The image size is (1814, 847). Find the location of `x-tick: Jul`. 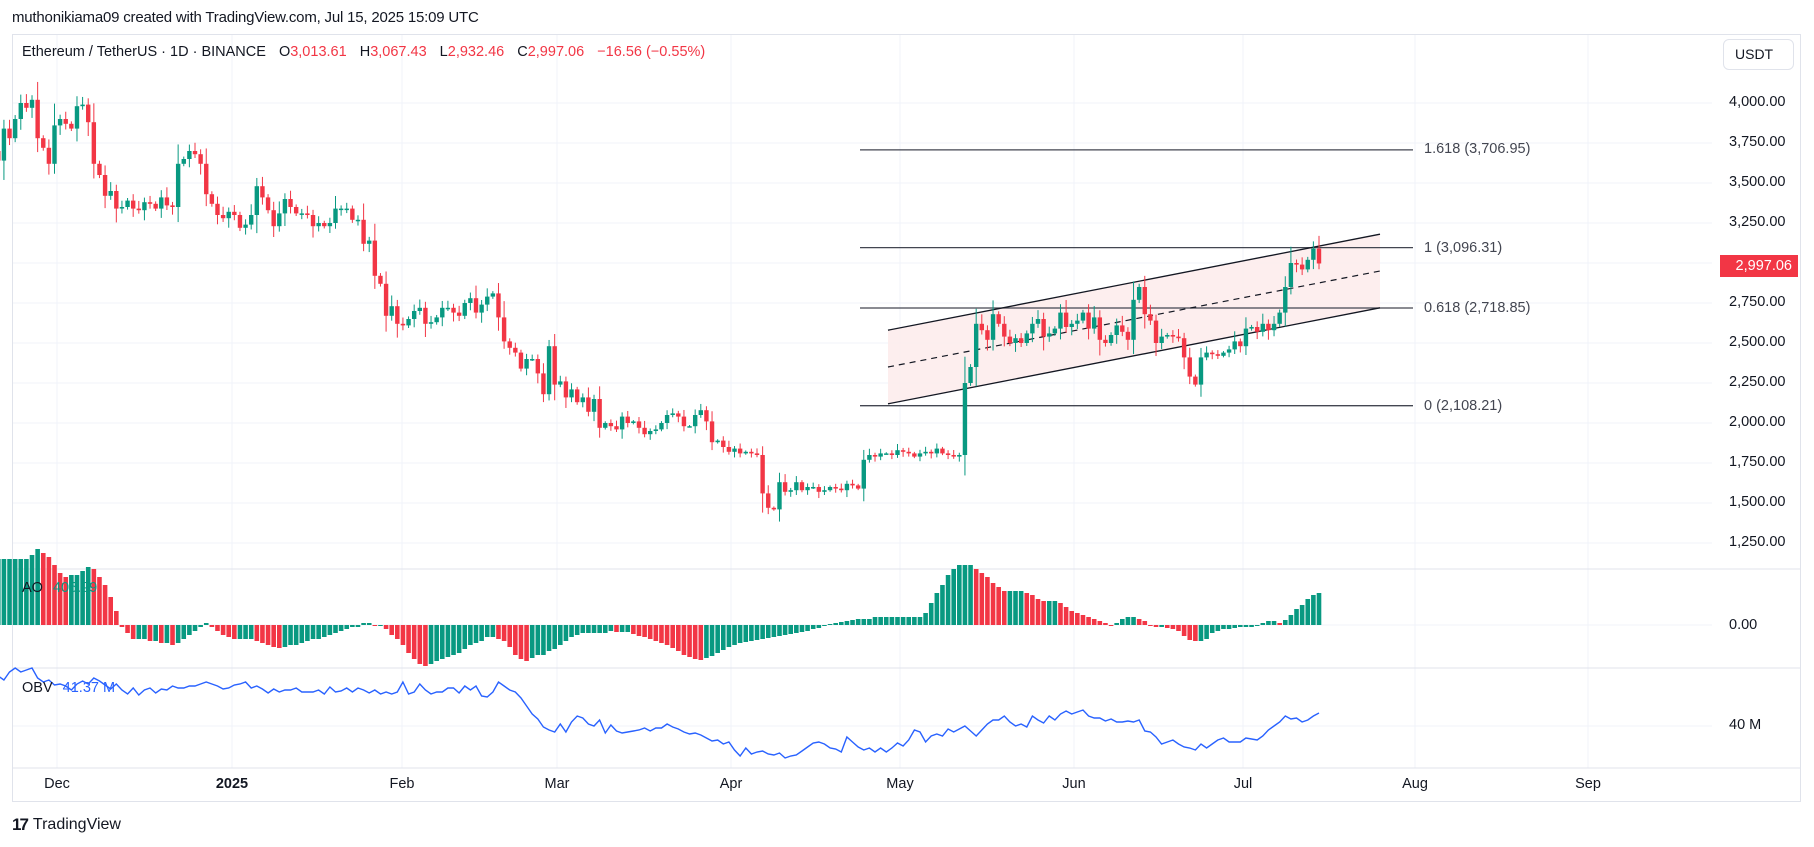

x-tick: Jul is located at coordinates (1243, 784).